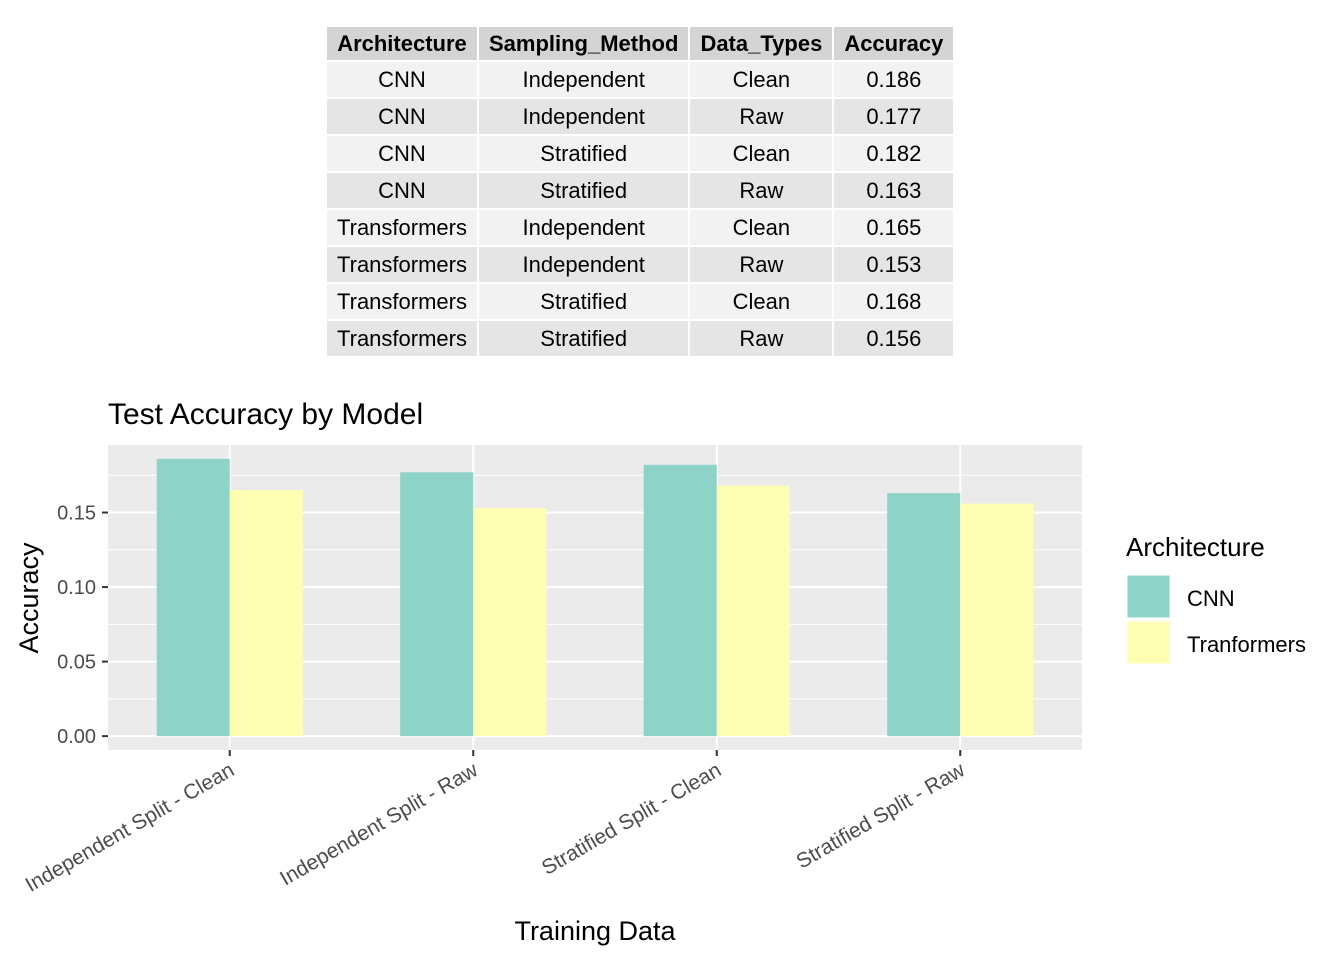 This screenshot has width=1344, height=960. Describe the element at coordinates (894, 116) in the screenshot. I see `table-cell: 0.177` at that location.